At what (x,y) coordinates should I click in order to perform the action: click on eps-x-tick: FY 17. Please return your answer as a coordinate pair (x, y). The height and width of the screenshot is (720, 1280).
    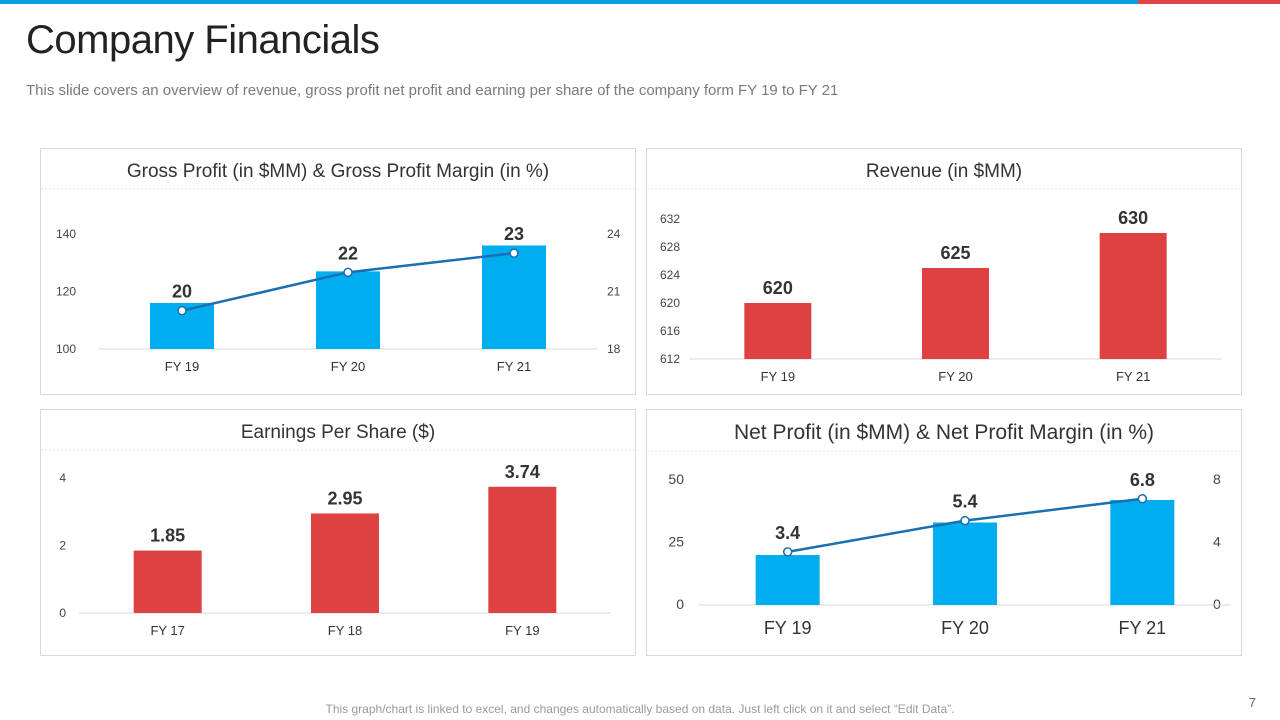
    Looking at the image, I should click on (167, 630).